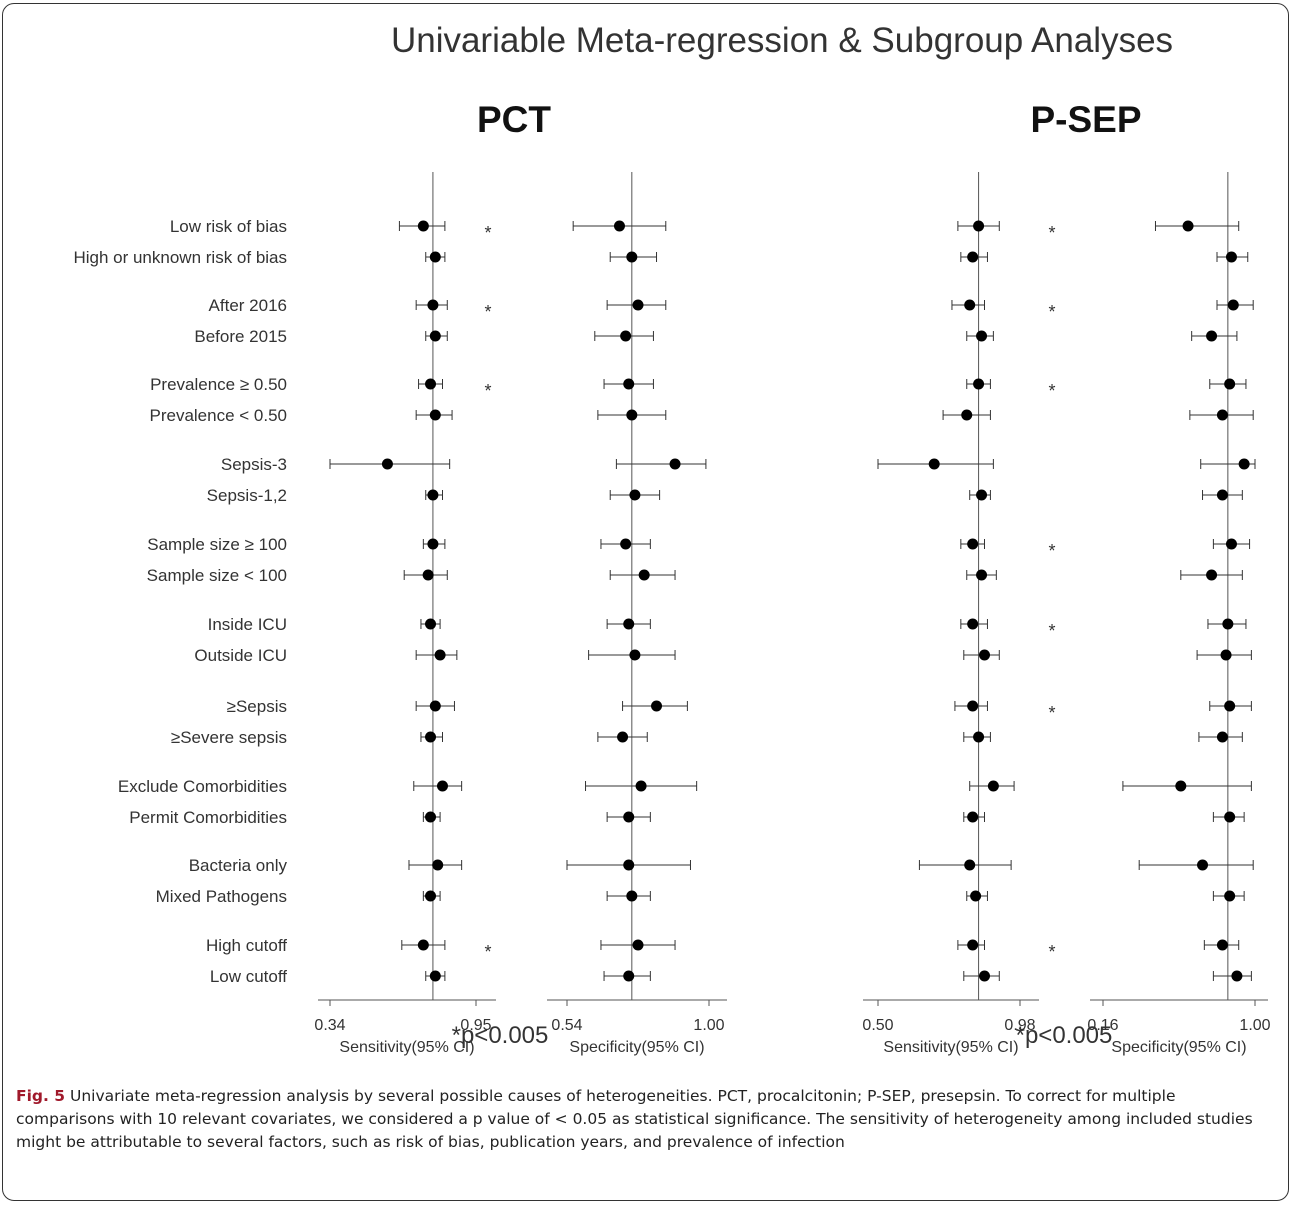 This screenshot has width=1295, height=1207. What do you see at coordinates (240, 336) in the screenshot?
I see `row-label: Before 2015` at bounding box center [240, 336].